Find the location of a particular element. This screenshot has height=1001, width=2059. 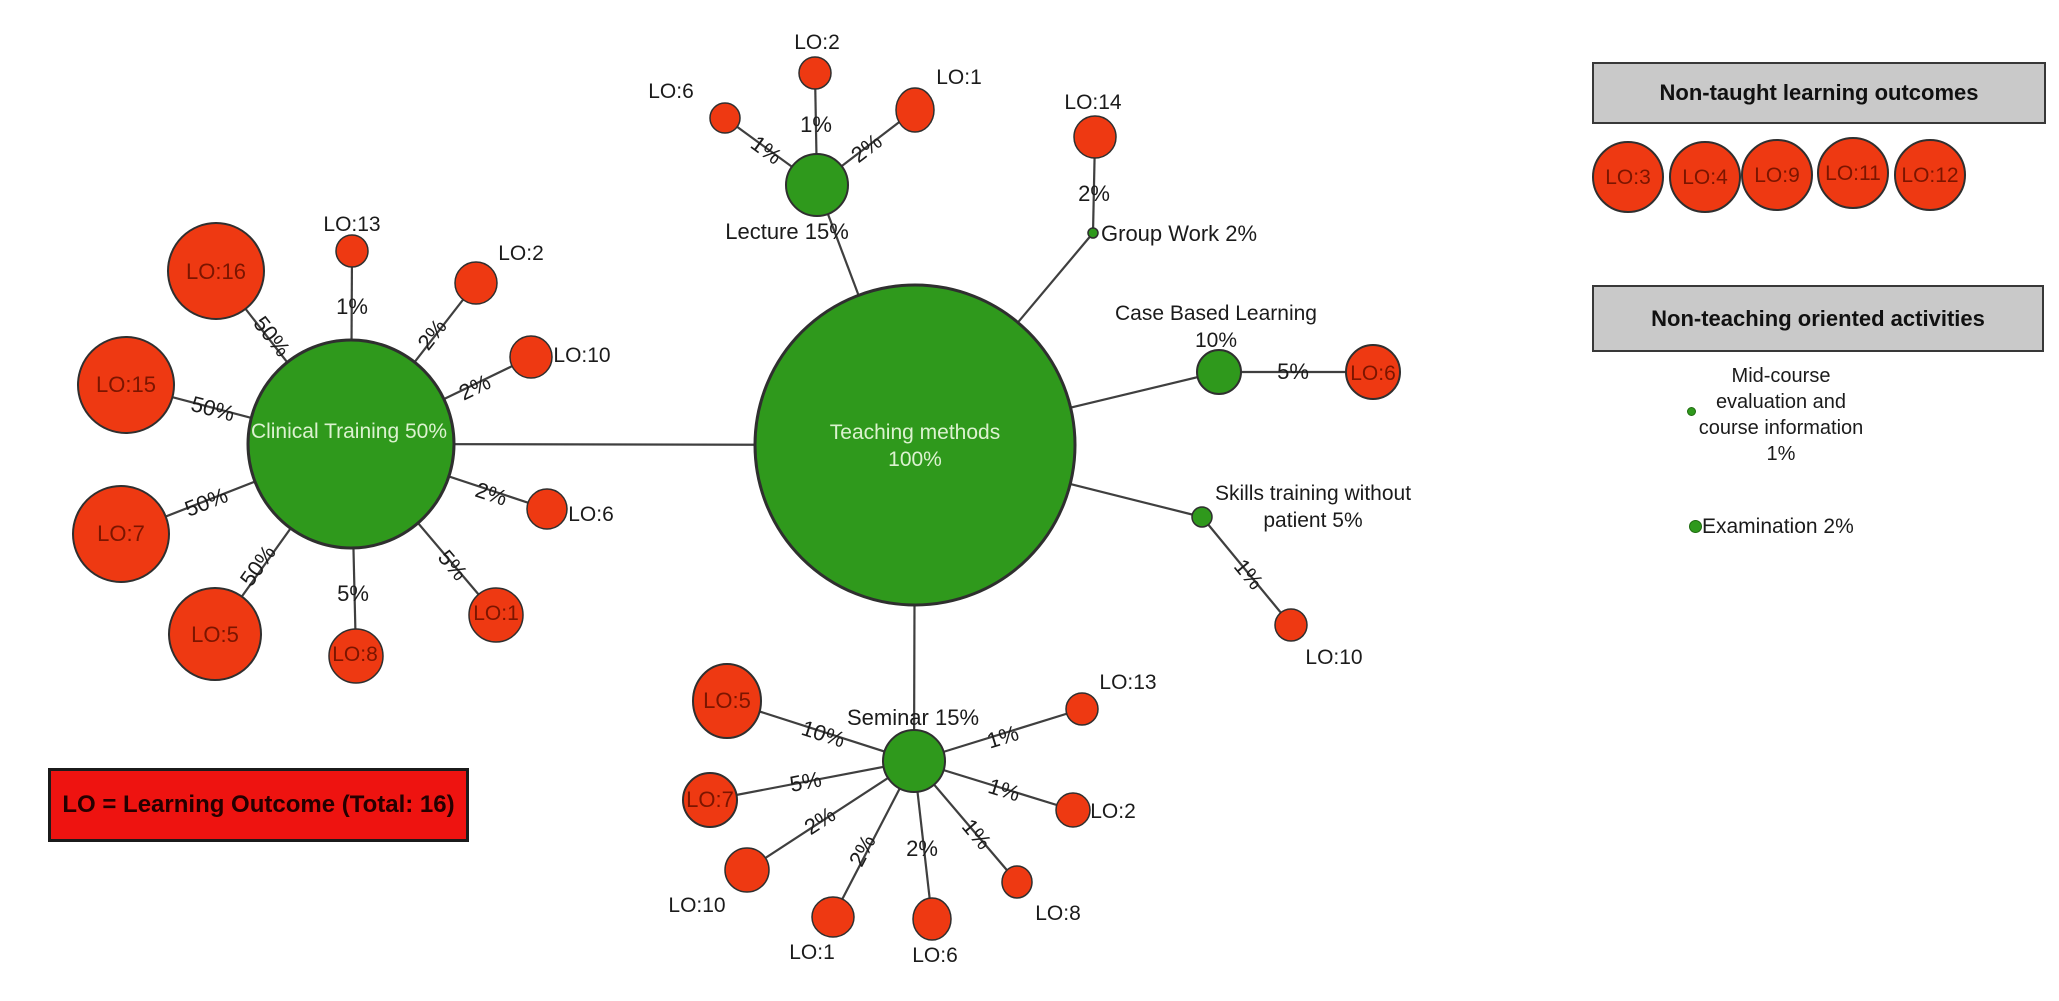

node-label-s1: LO:1 is located at coordinates (812, 952).